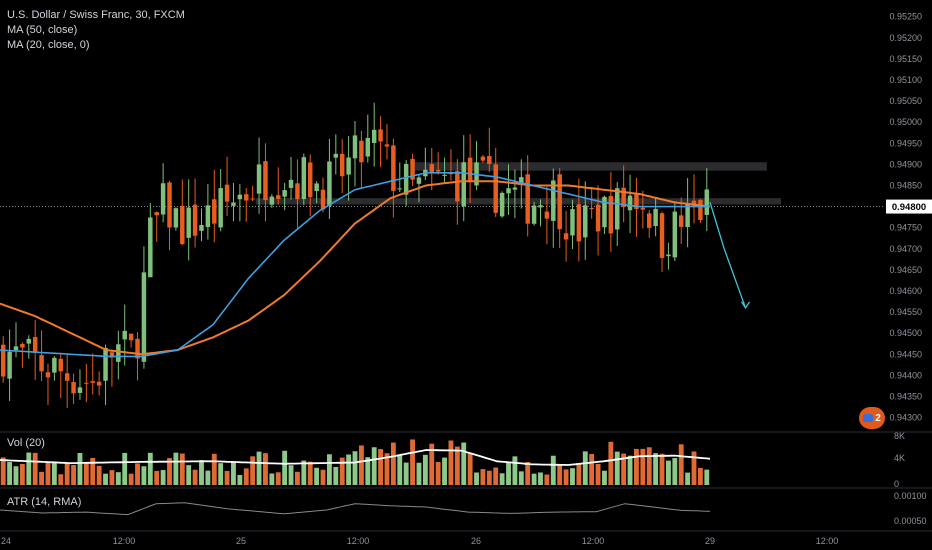 The image size is (932, 550). I want to click on price-tick-label: 0.95100, so click(905, 80).